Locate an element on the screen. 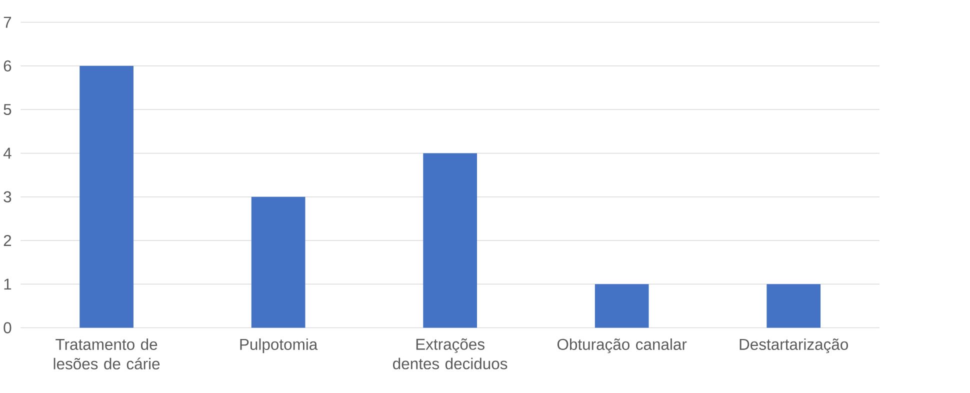  y-tick-label: 6 is located at coordinates (8, 66).